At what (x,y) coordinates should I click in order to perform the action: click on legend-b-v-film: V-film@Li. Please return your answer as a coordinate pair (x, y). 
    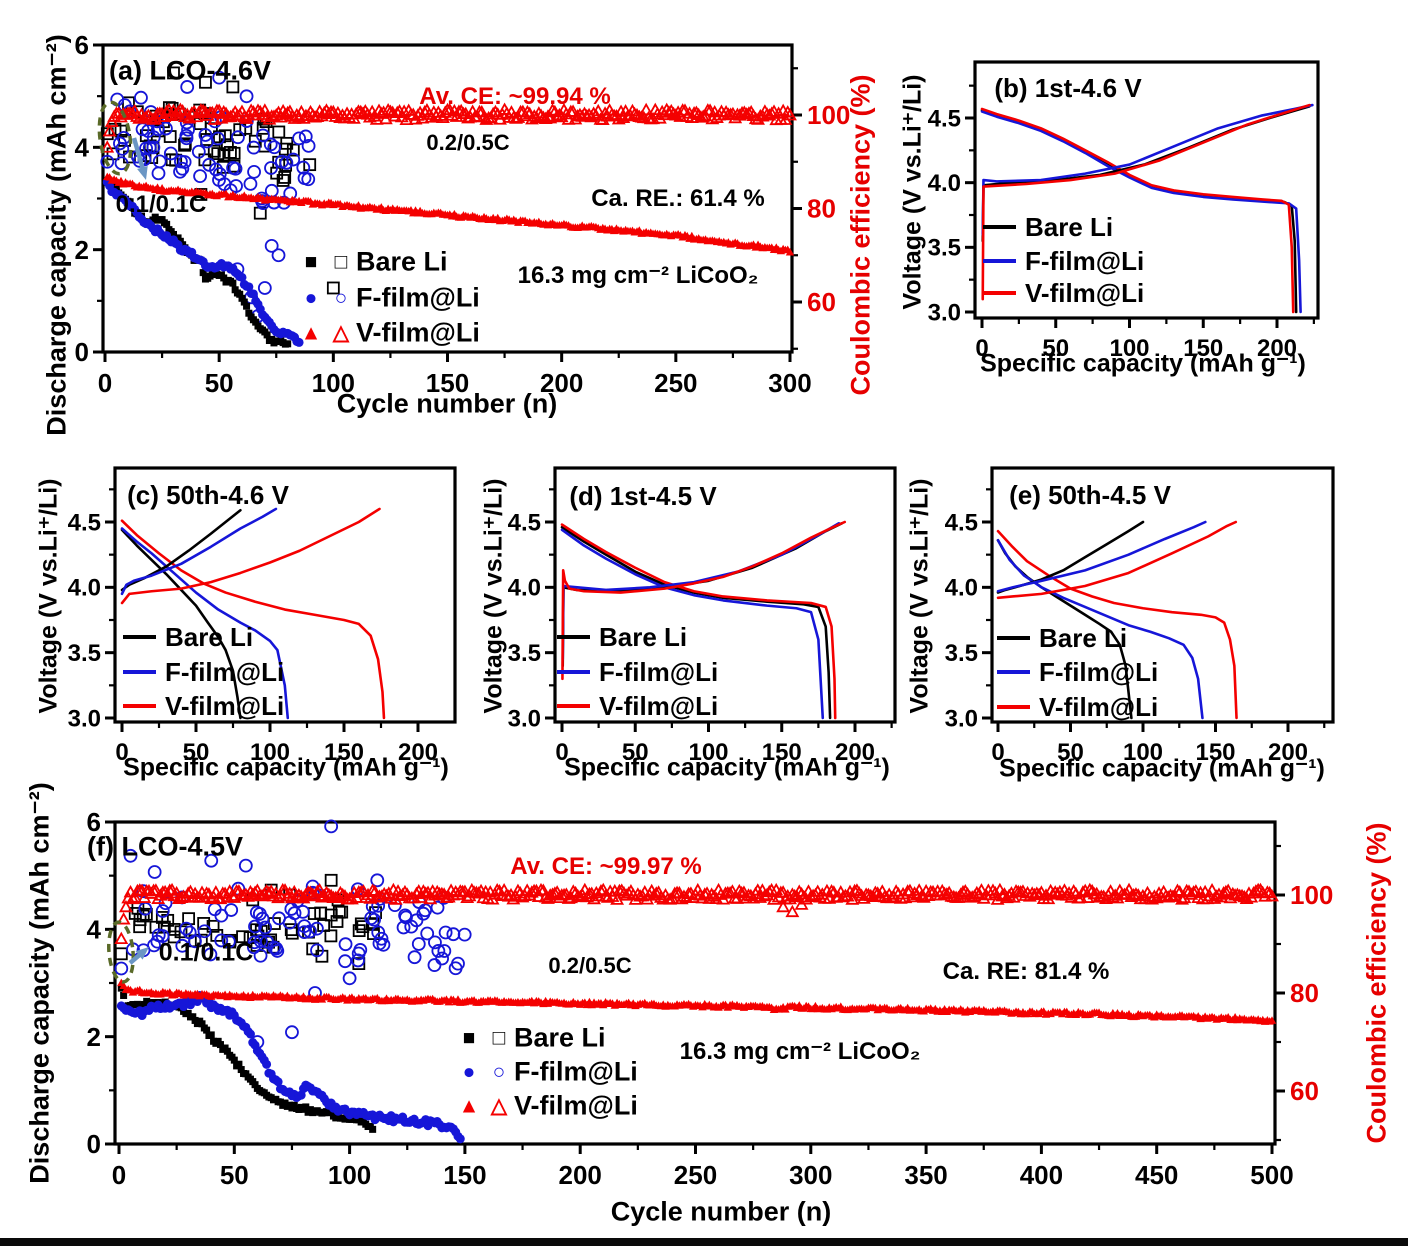
    Looking at the image, I should click on (1063, 293).